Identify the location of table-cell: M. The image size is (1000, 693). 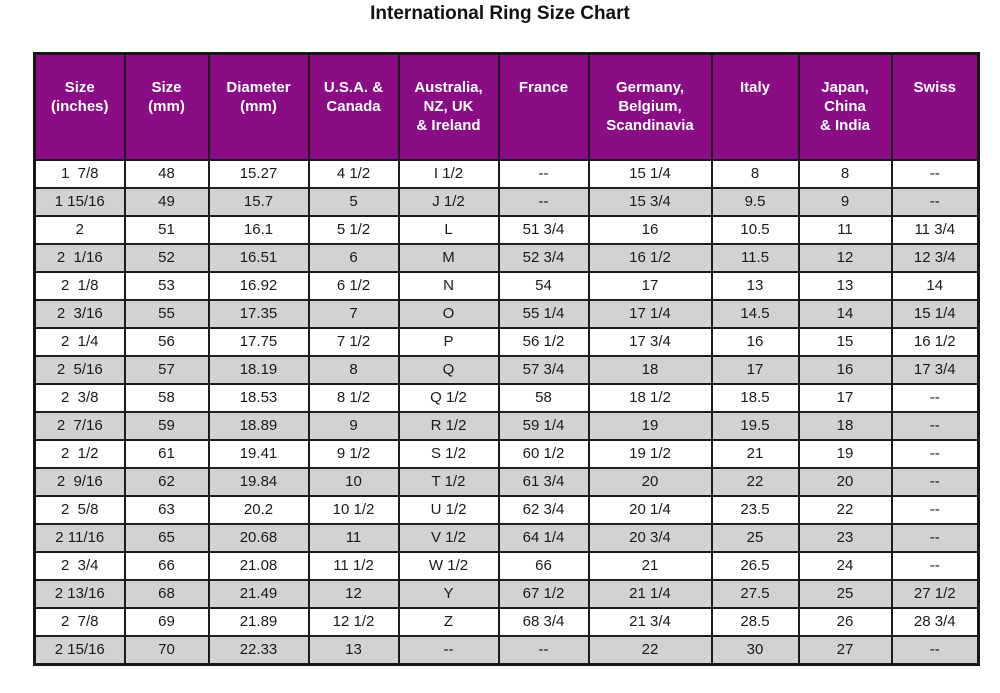
(448, 257).